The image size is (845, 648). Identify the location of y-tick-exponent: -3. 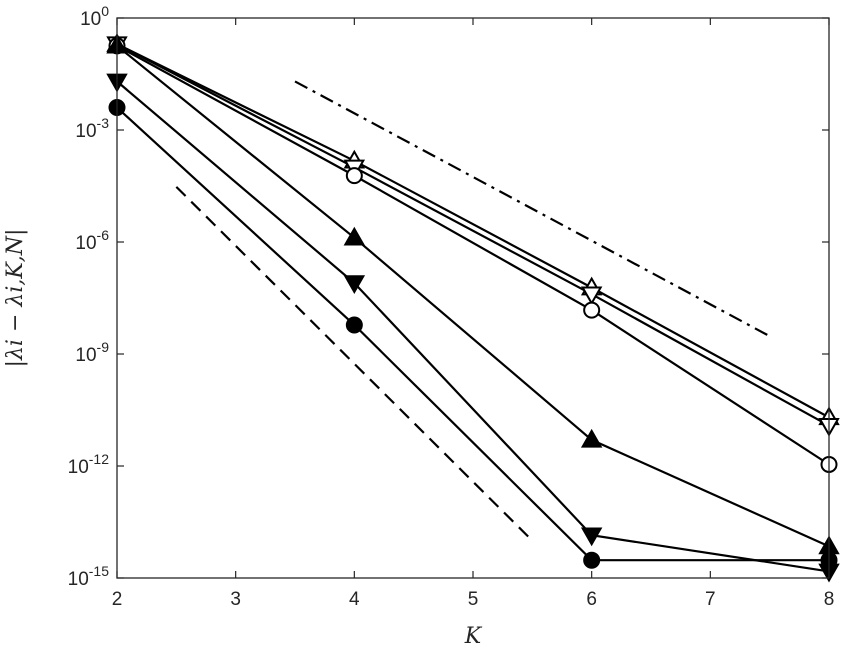
(103, 123).